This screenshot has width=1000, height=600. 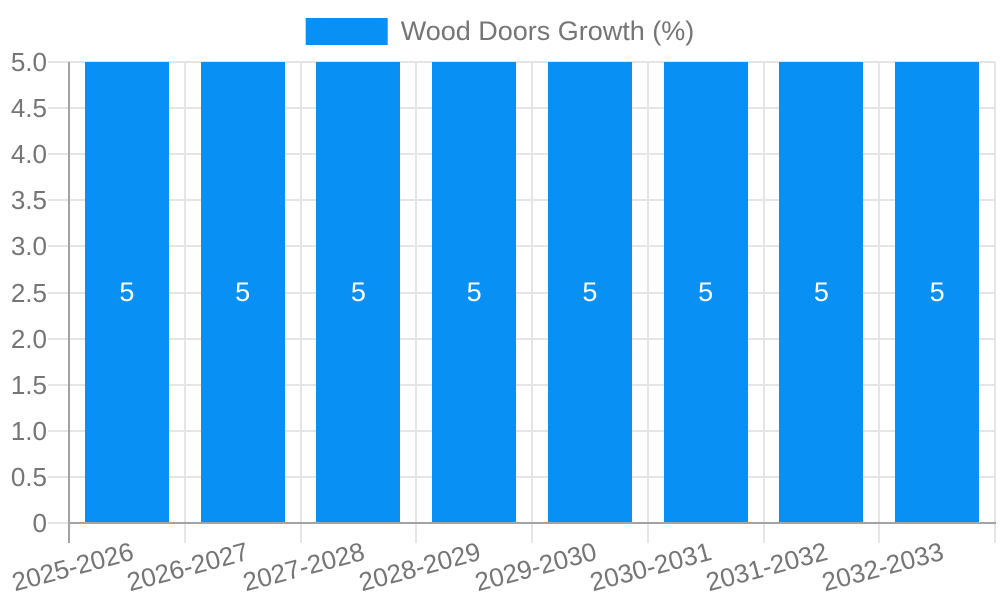 What do you see at coordinates (28, 154) in the screenshot?
I see `y-tick-label: 4.0` at bounding box center [28, 154].